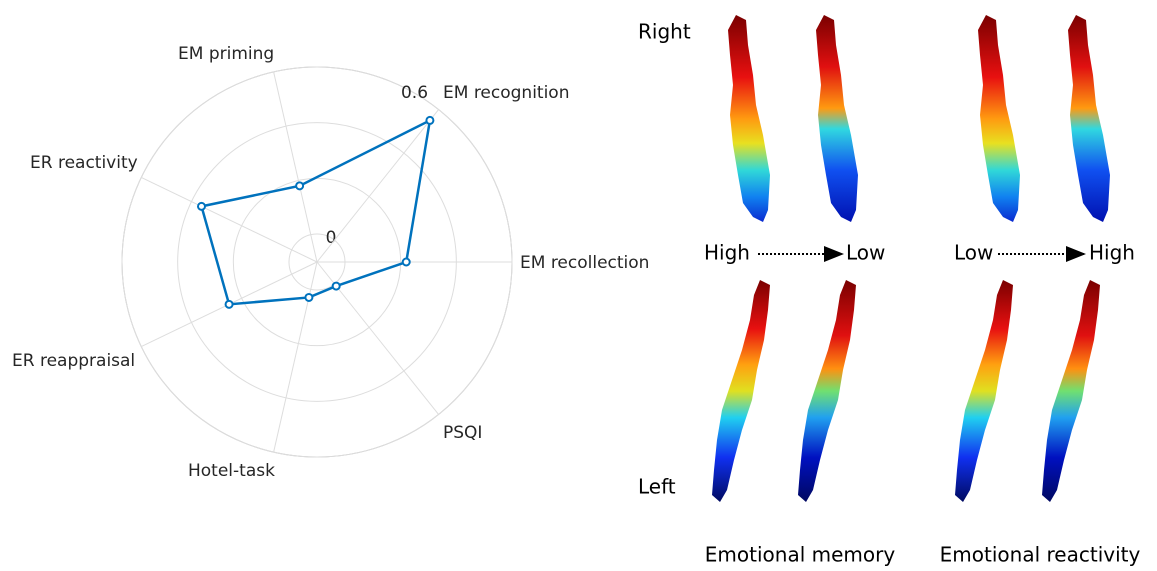 This screenshot has width=1157, height=571. I want to click on axis-label: Hotel-task, so click(231, 471).